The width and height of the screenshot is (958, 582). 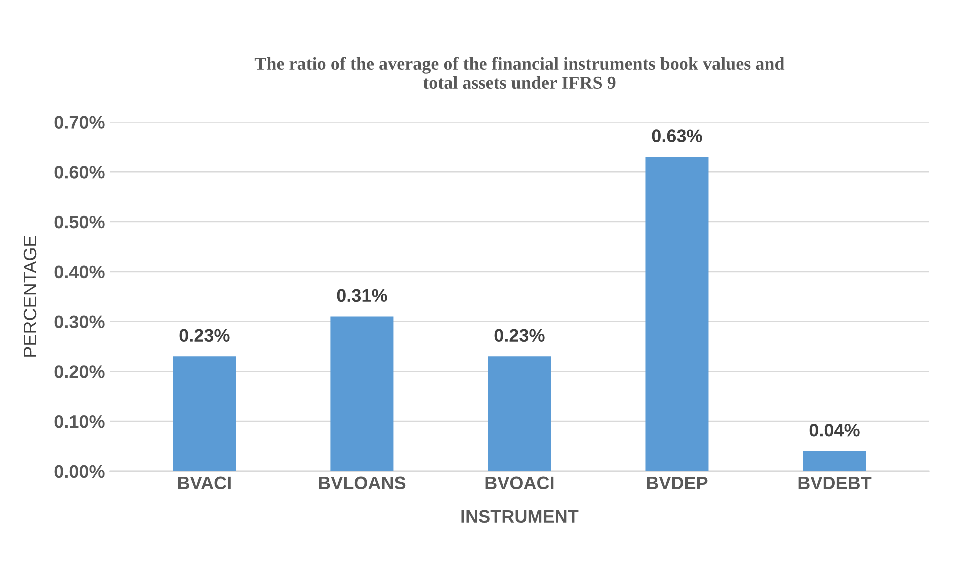 I want to click on chart-title: The ratio of the average of the financial instruments book values and total assets under IFRS 9, so click(x=519, y=73).